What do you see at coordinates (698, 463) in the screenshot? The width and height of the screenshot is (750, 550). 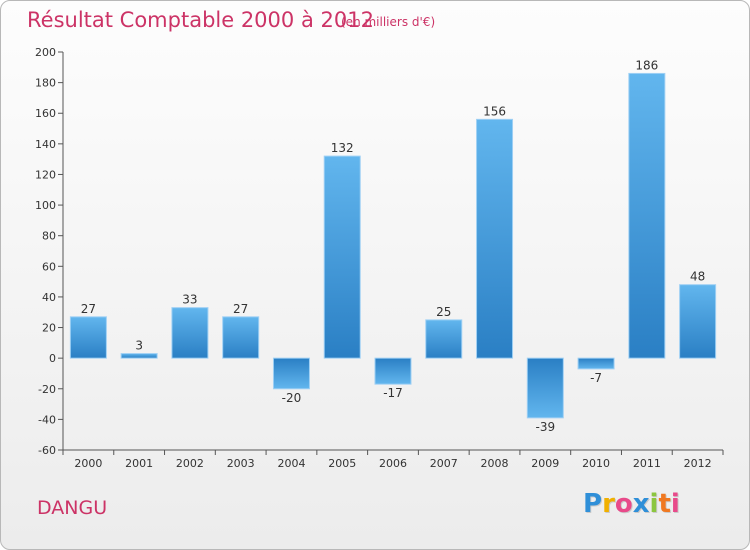 I see `x-tick-label: 2012` at bounding box center [698, 463].